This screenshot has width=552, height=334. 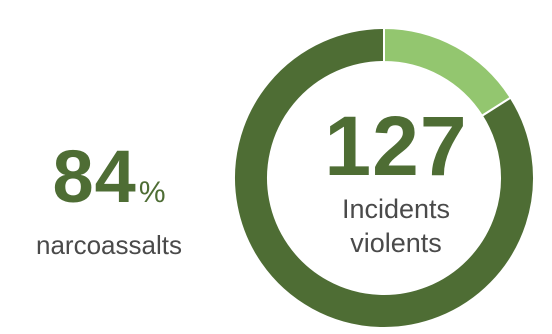 What do you see at coordinates (396, 209) in the screenshot?
I see `total-label-line1: Incidents` at bounding box center [396, 209].